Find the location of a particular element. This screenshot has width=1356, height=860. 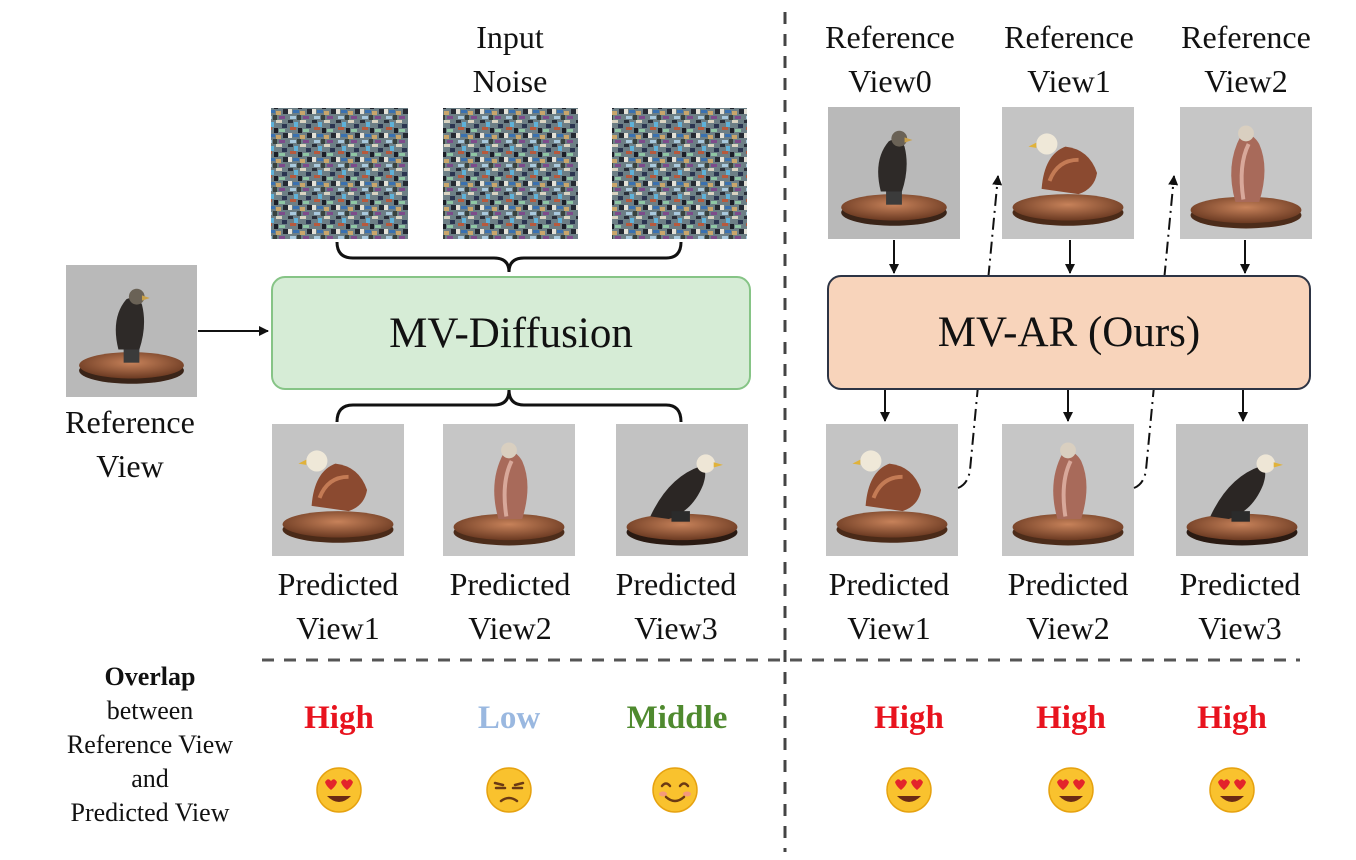

diffusion-predicted-label-2: Predicted View2 is located at coordinates (510, 606).